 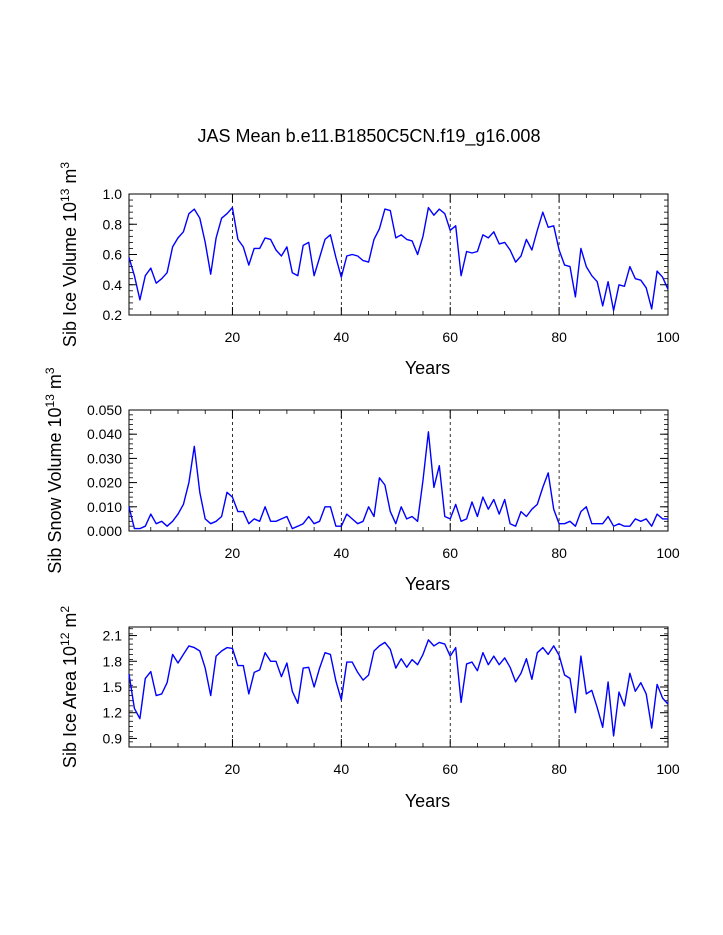 I want to click on y-tick-label: 1.2, so click(x=113, y=713).